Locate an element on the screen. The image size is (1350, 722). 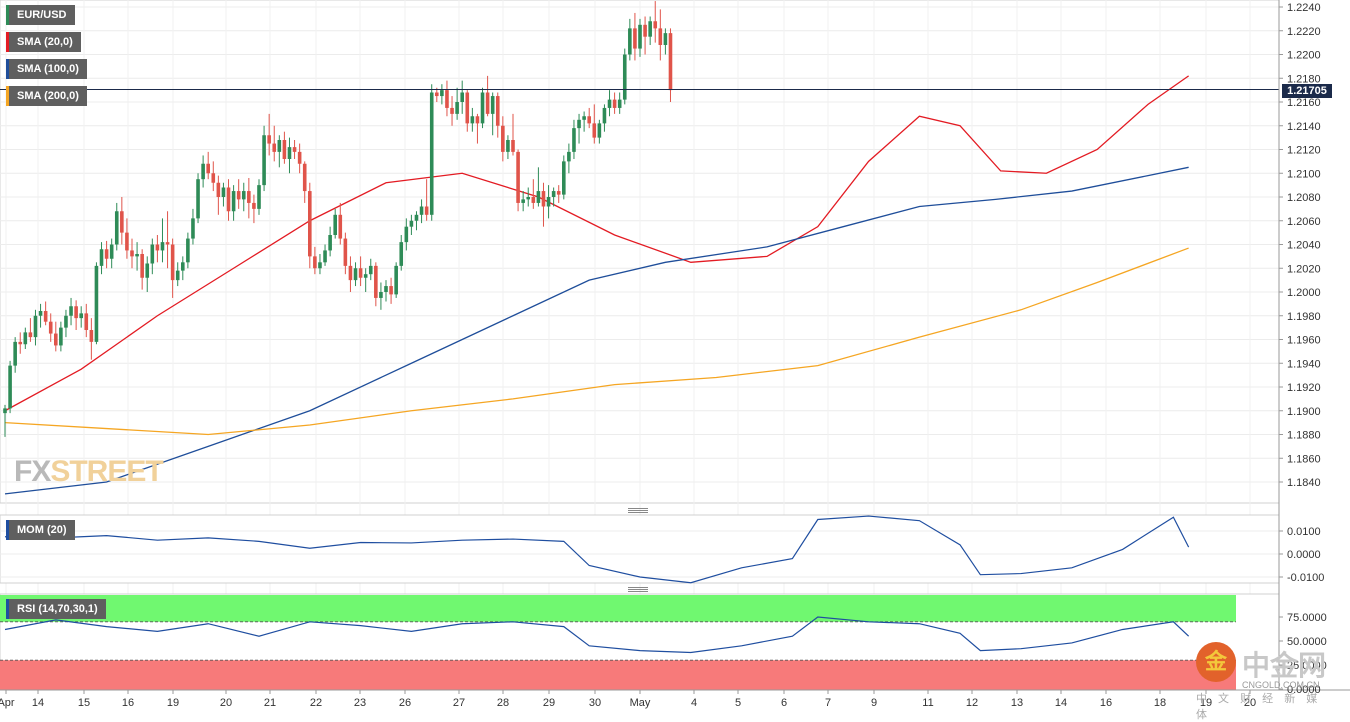
y-tick-label: 1.2240 is located at coordinates (1304, 8).